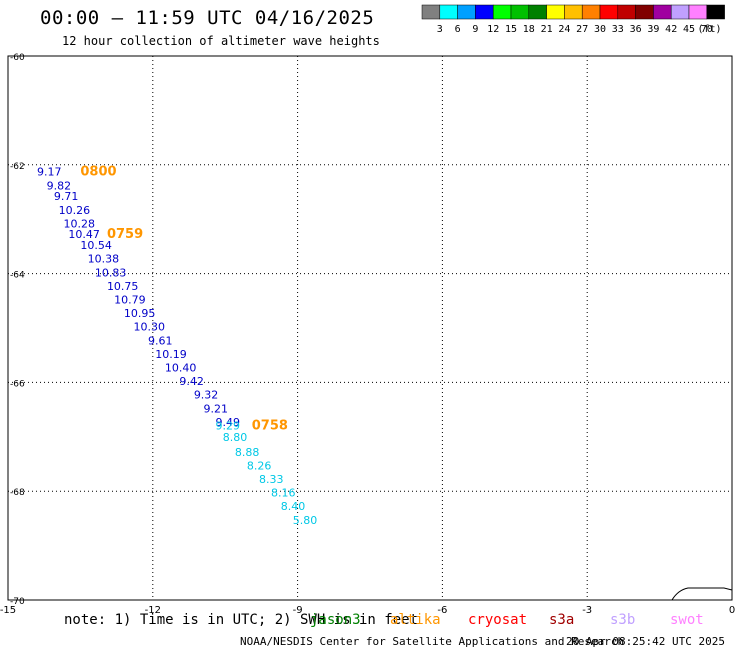 The height and width of the screenshot is (650, 740). Describe the element at coordinates (573, 19) in the screenshot. I see `color-scale-legend: 3 6 9 12 15 18 21 24 27 30 33 36 39 42 45 70(ft)` at that location.